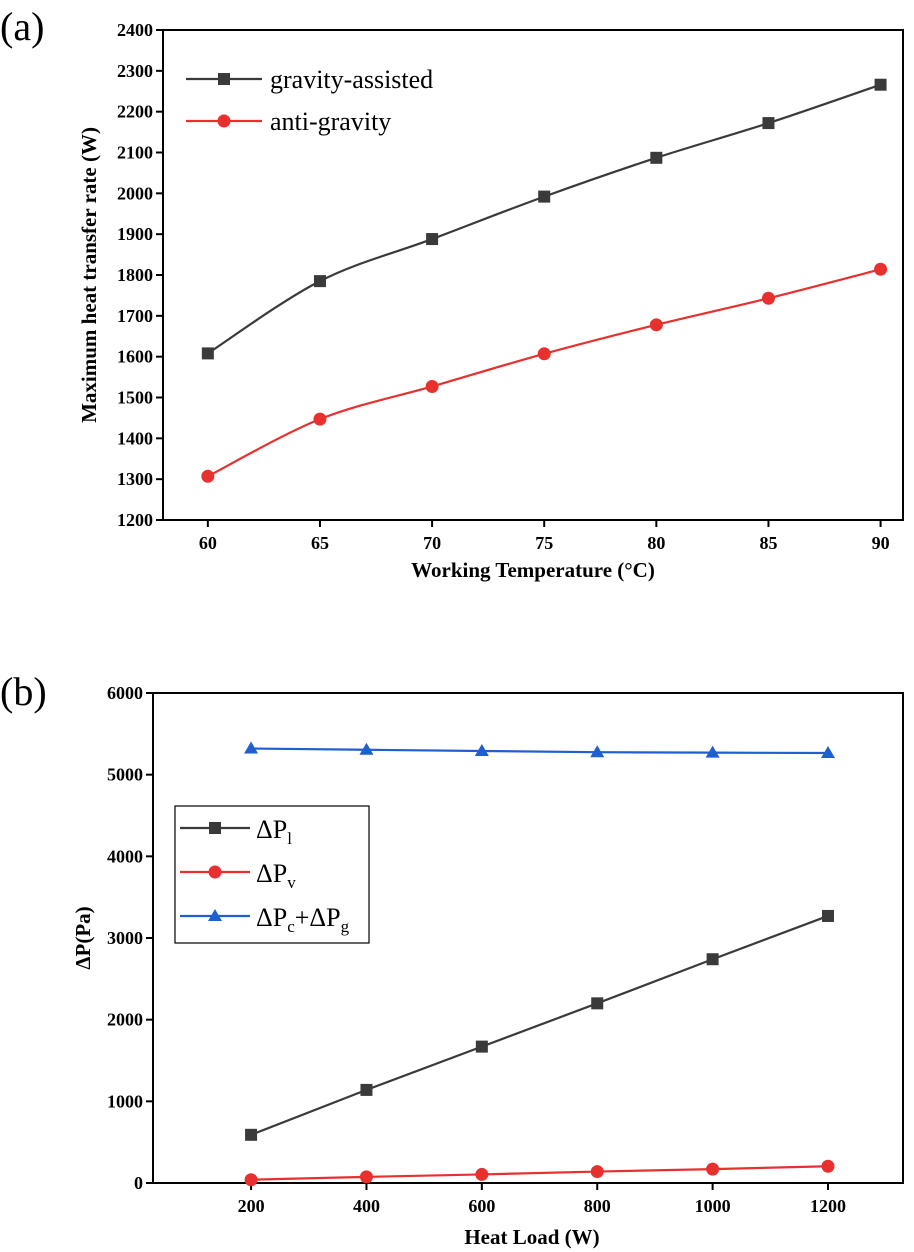 This screenshot has height=1252, width=914. Describe the element at coordinates (125, 938) in the screenshot. I see `panel-b-y-tick-label: 3000` at that location.